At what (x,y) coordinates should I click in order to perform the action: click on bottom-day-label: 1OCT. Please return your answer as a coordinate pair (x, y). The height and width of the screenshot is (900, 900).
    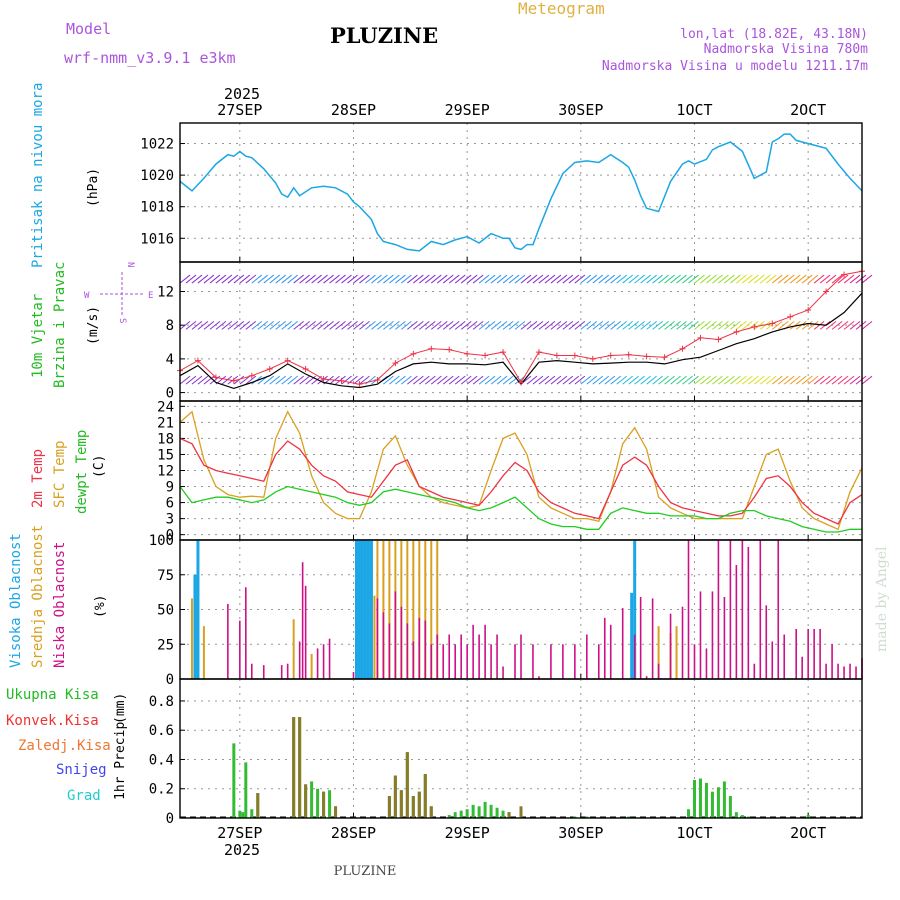
    Looking at the image, I should click on (694, 833).